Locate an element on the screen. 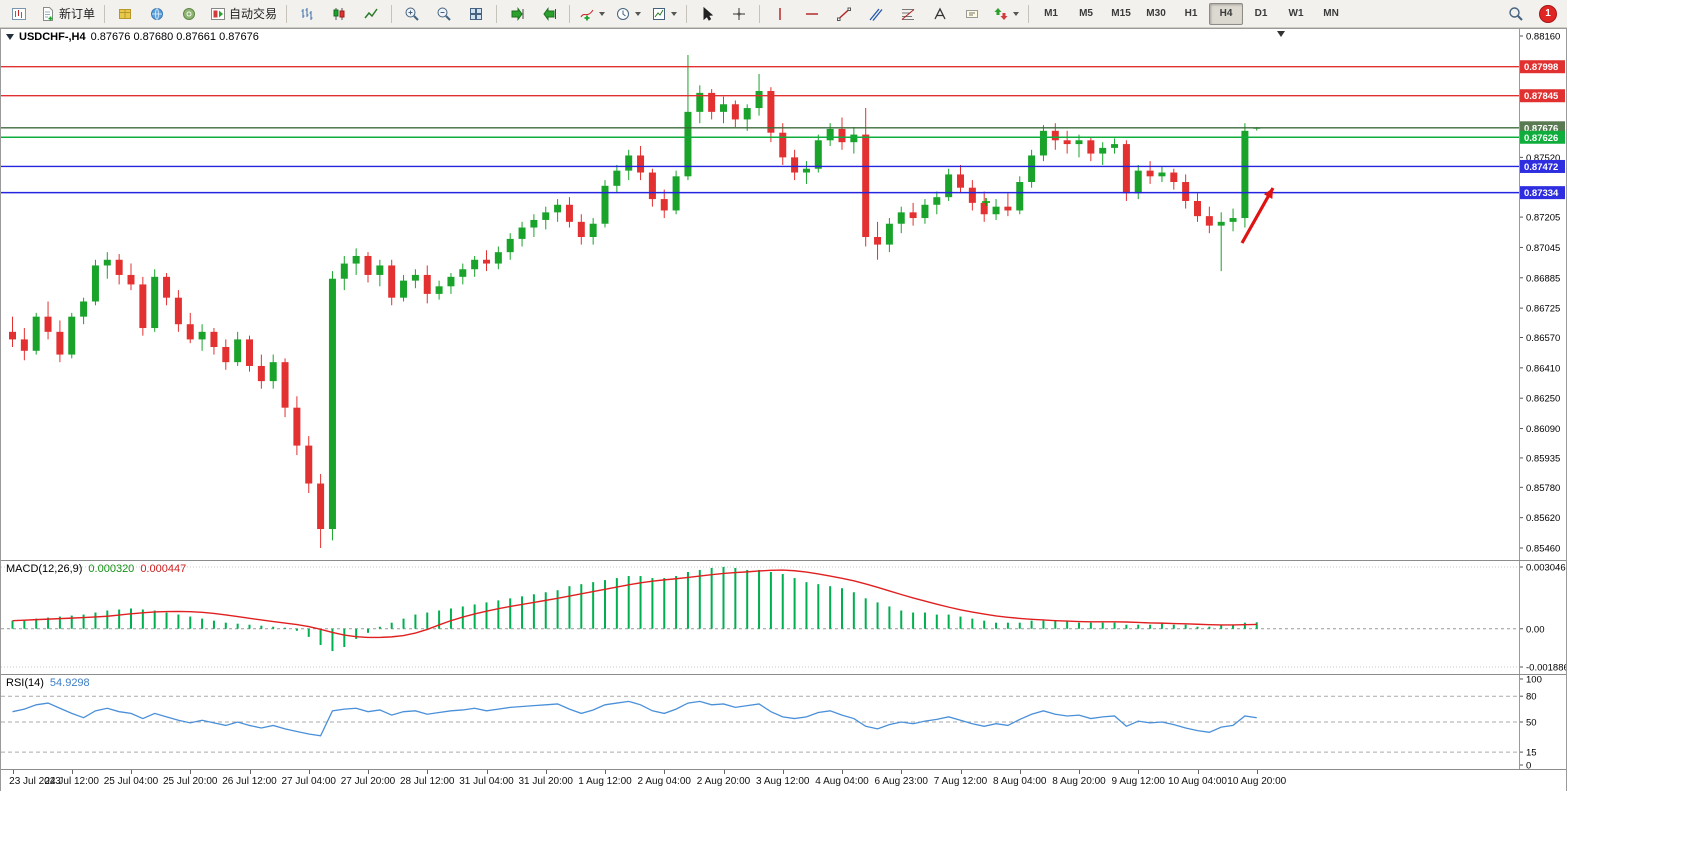 The width and height of the screenshot is (1692, 854). timeframe-button-m1: M1 is located at coordinates (1051, 13).